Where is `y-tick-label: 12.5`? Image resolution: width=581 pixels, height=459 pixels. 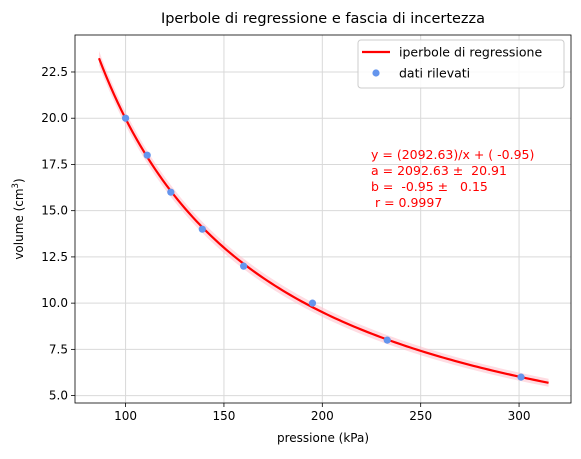
y-tick-label: 12.5 is located at coordinates (54, 257).